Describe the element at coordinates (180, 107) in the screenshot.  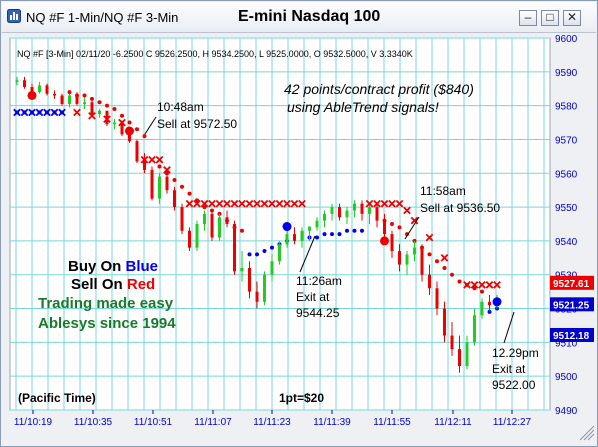
I see `trade-time-label: 10:48am` at that location.